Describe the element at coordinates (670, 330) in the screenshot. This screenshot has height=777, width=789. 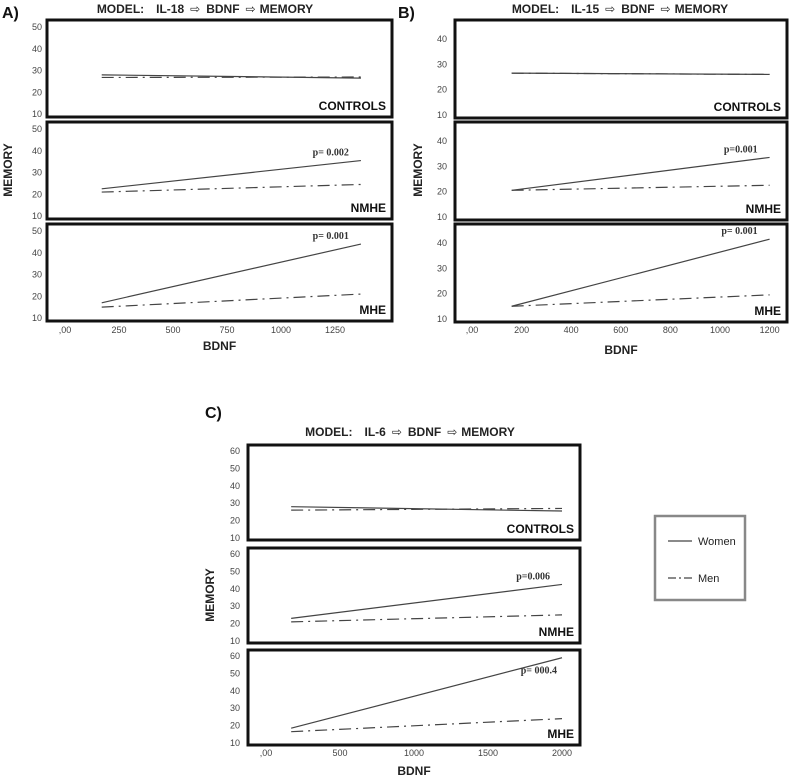
I see `x-tick-label: 800` at that location.